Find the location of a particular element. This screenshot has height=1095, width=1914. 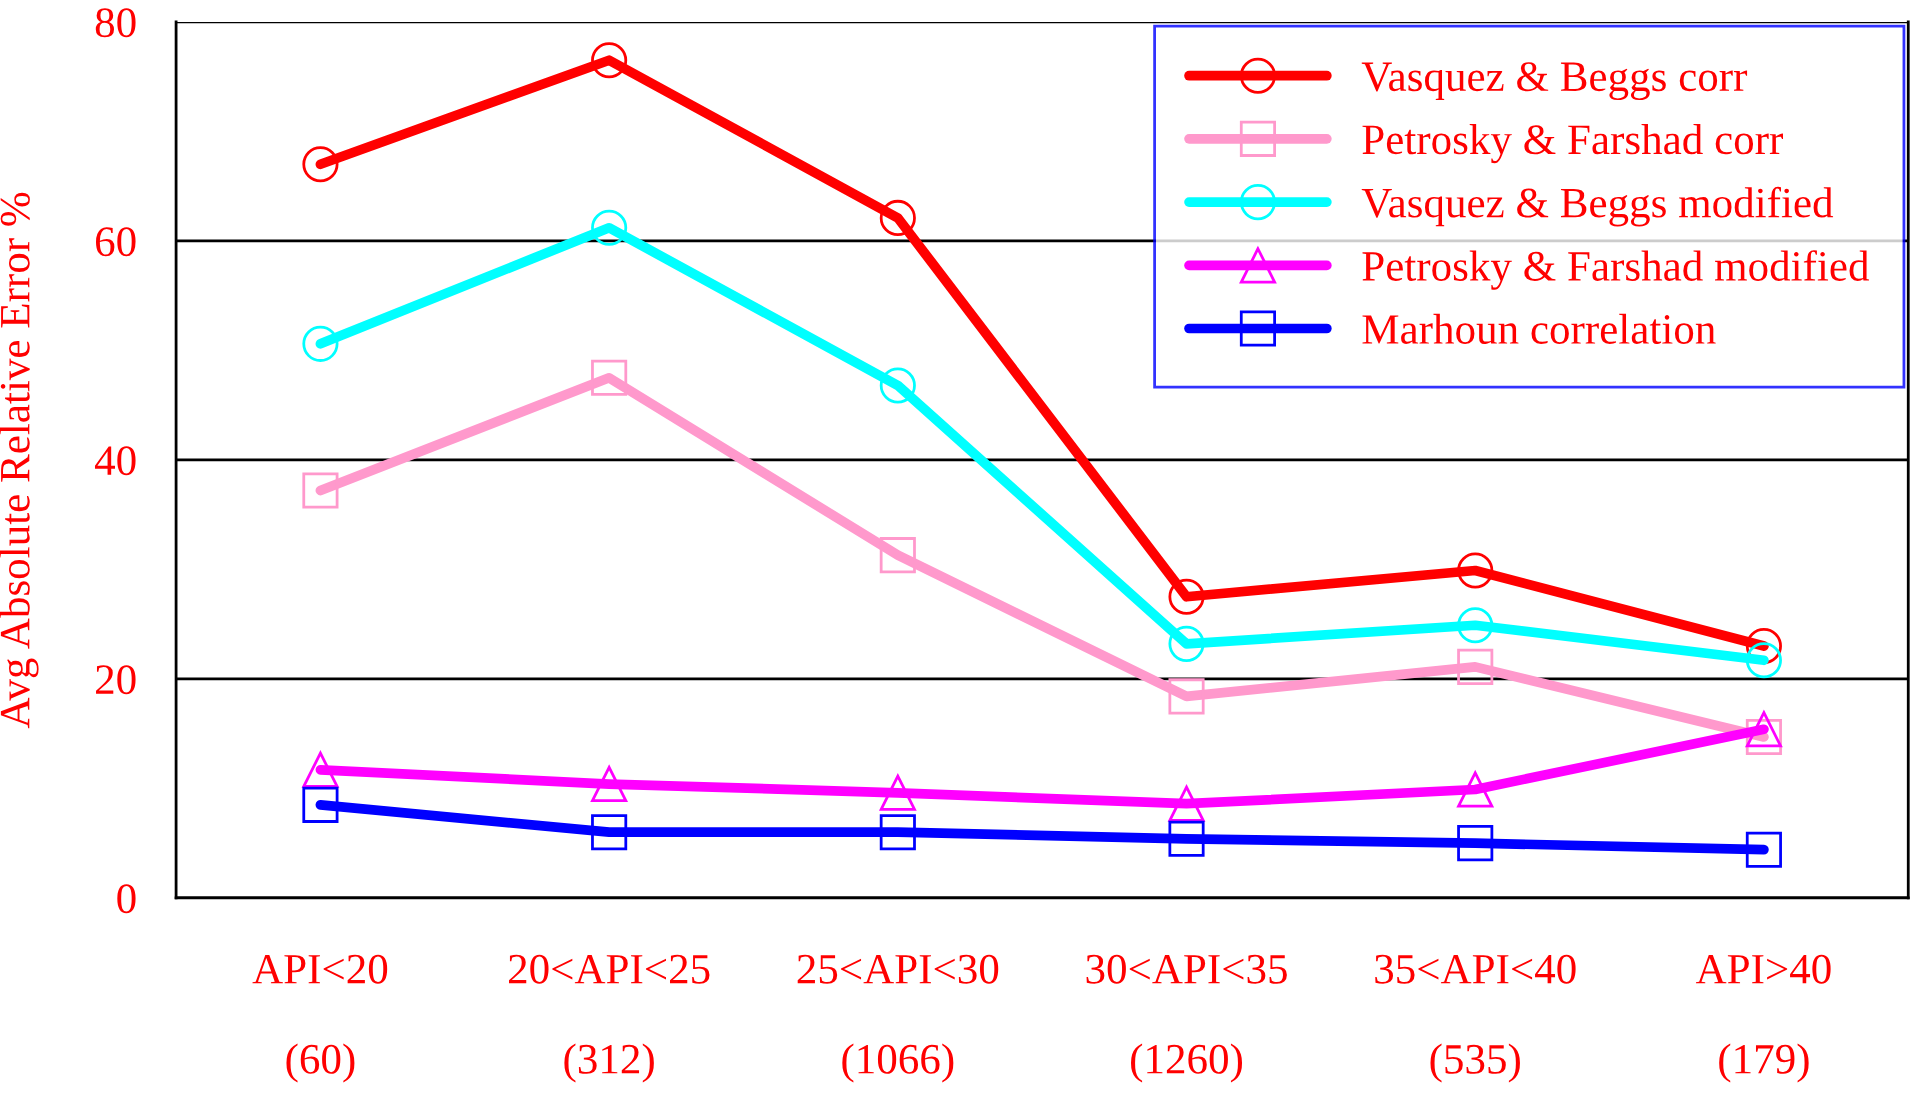

y-tick-label: 20 is located at coordinates (116, 680).